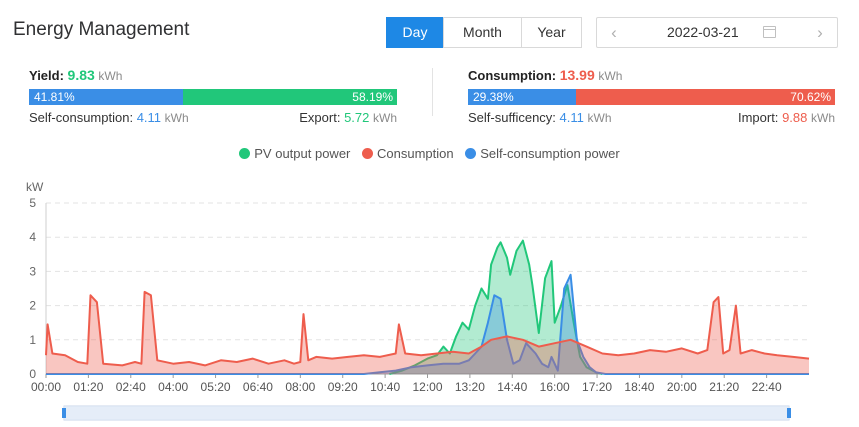 The height and width of the screenshot is (427, 859). I want to click on series-area-pv-output-power, so click(496, 307).